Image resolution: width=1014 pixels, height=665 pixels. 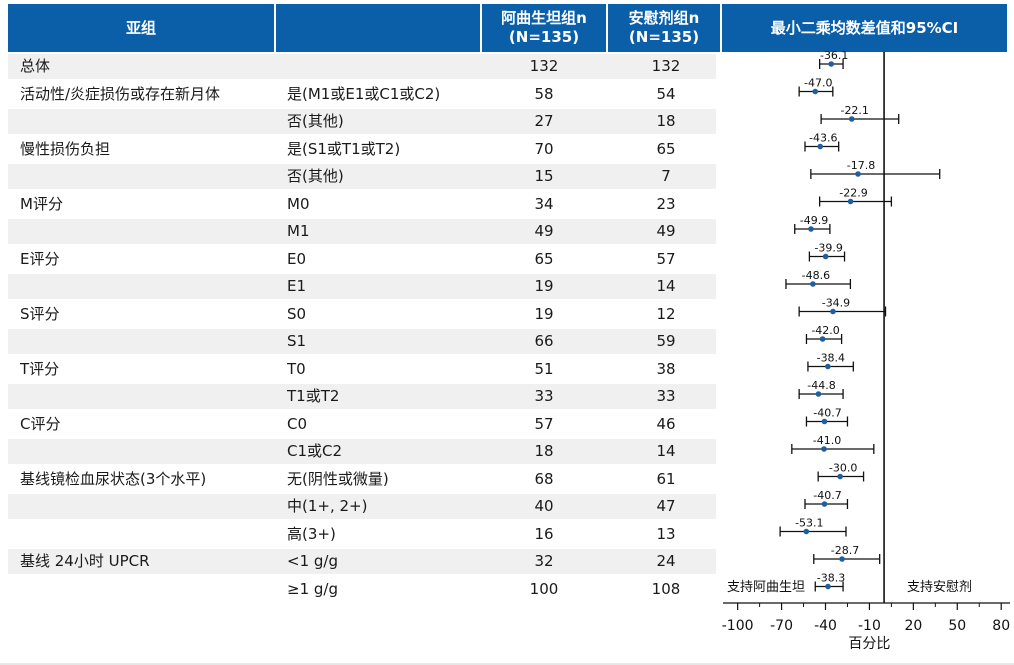 I want to click on row-n-arm1: 66, so click(x=544, y=341).